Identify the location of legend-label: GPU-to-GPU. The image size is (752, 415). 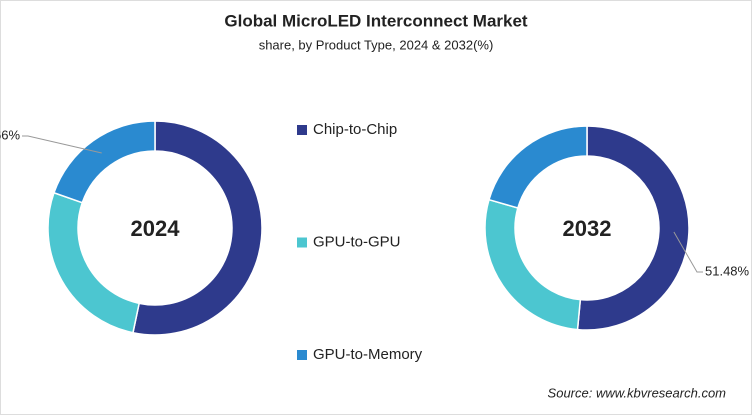
(357, 241).